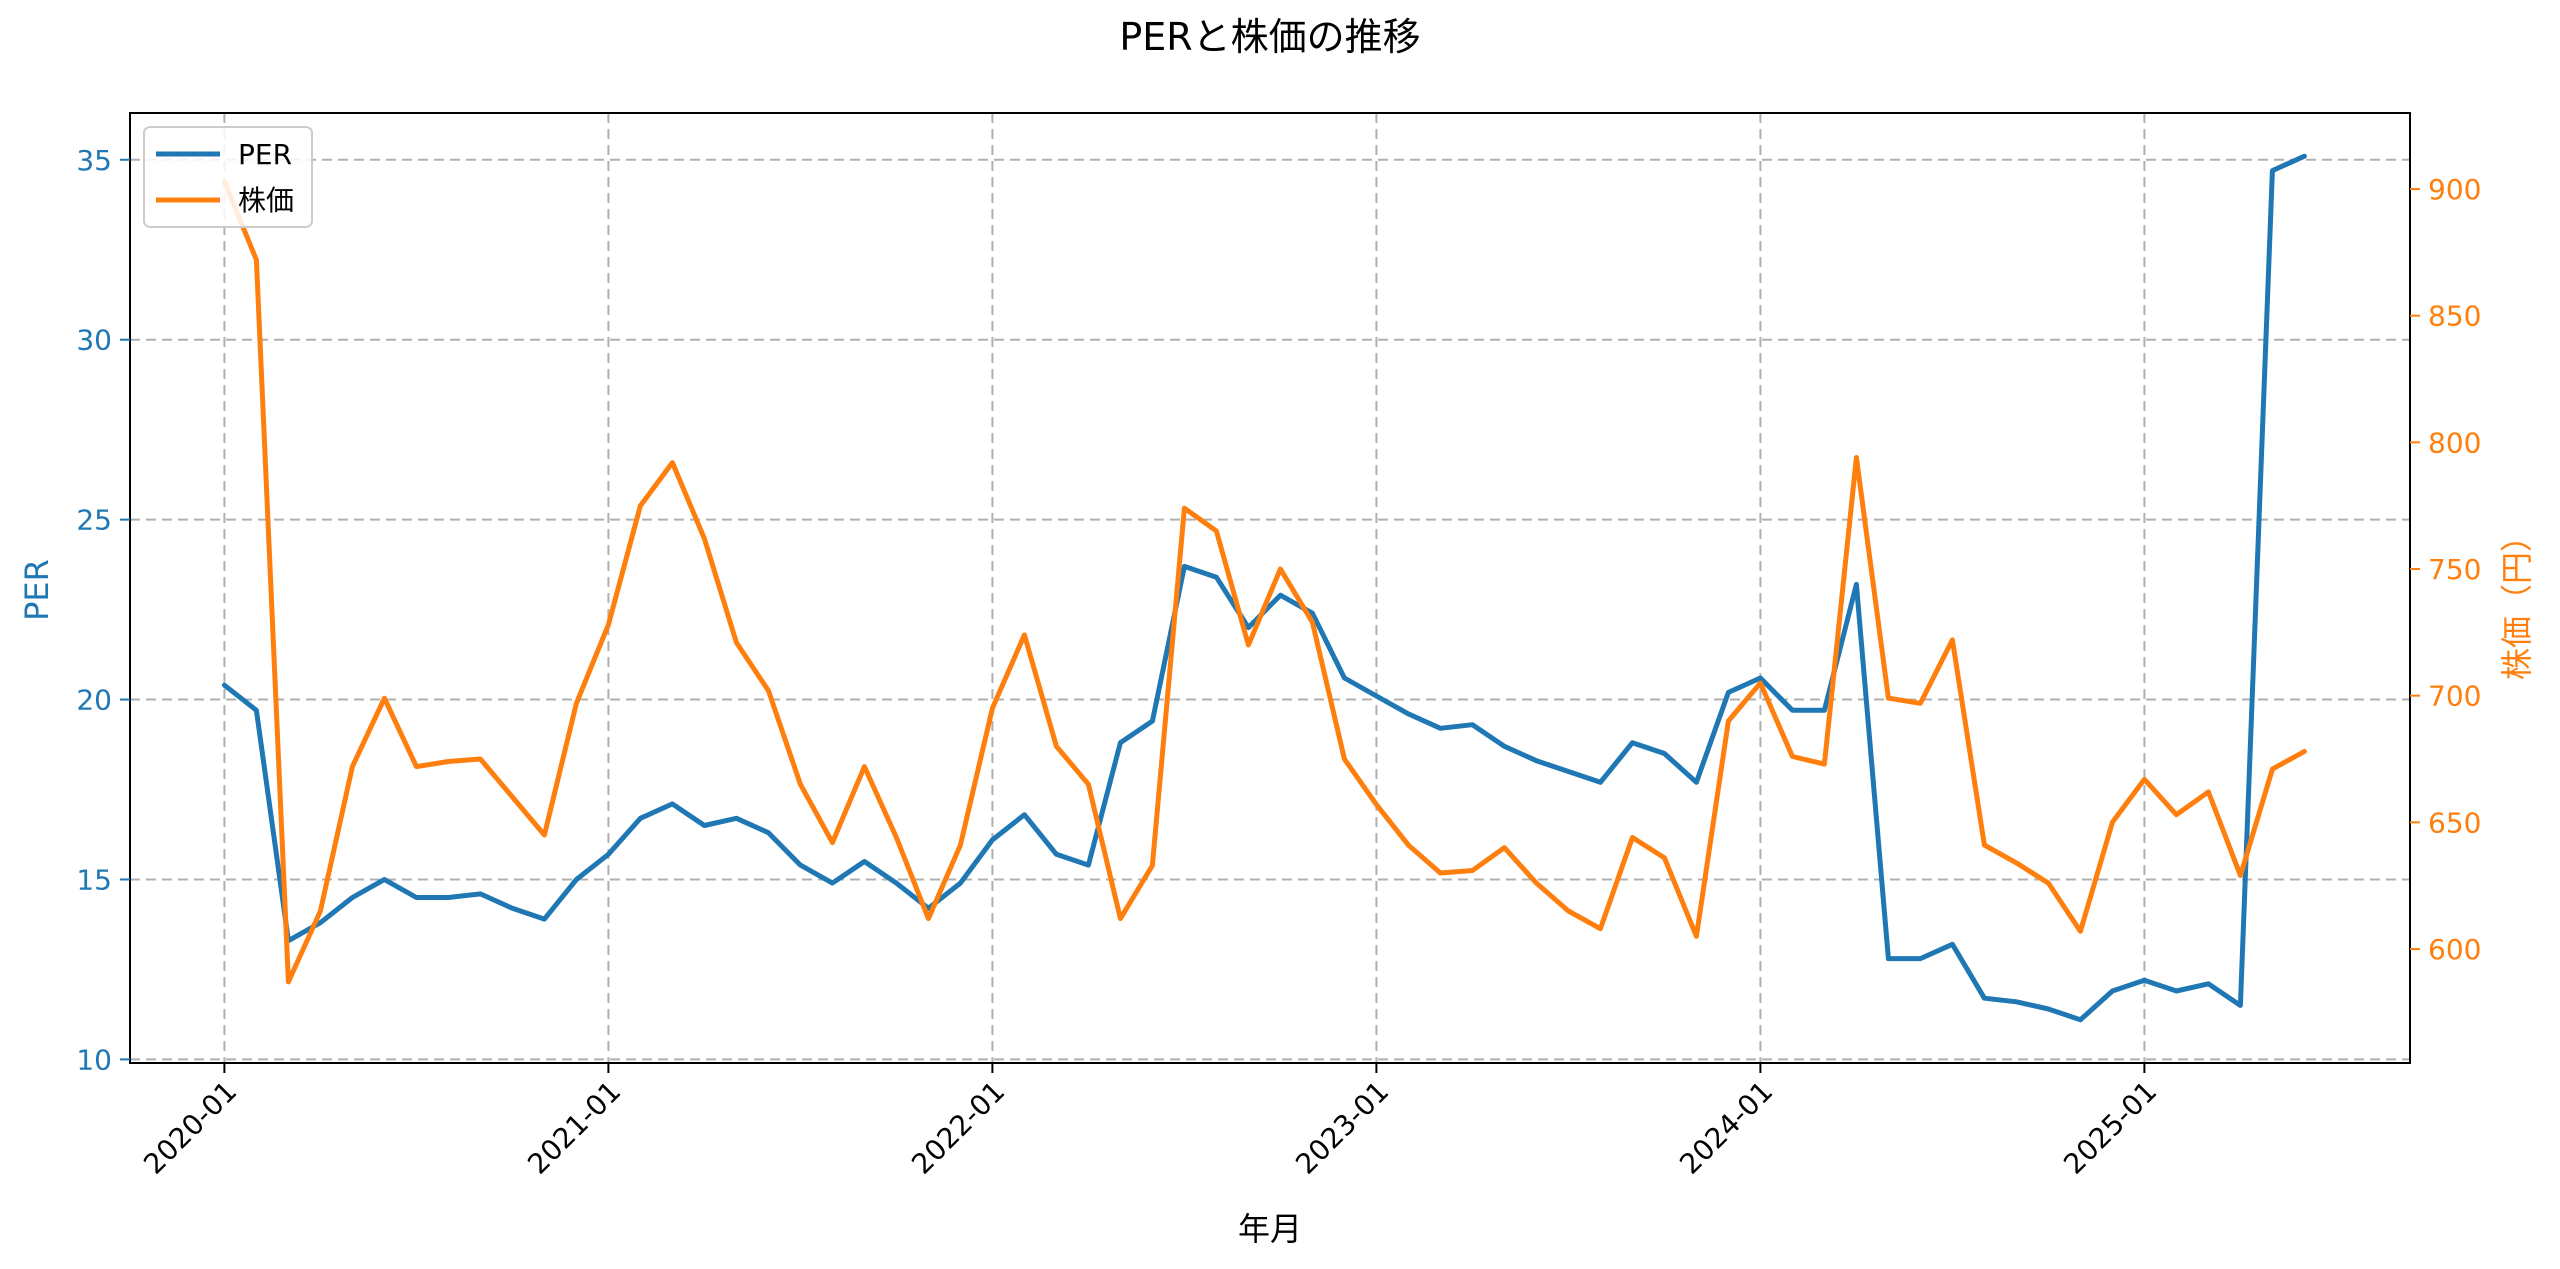  I want to click on y-right-tick-label: 900, so click(2454, 189).